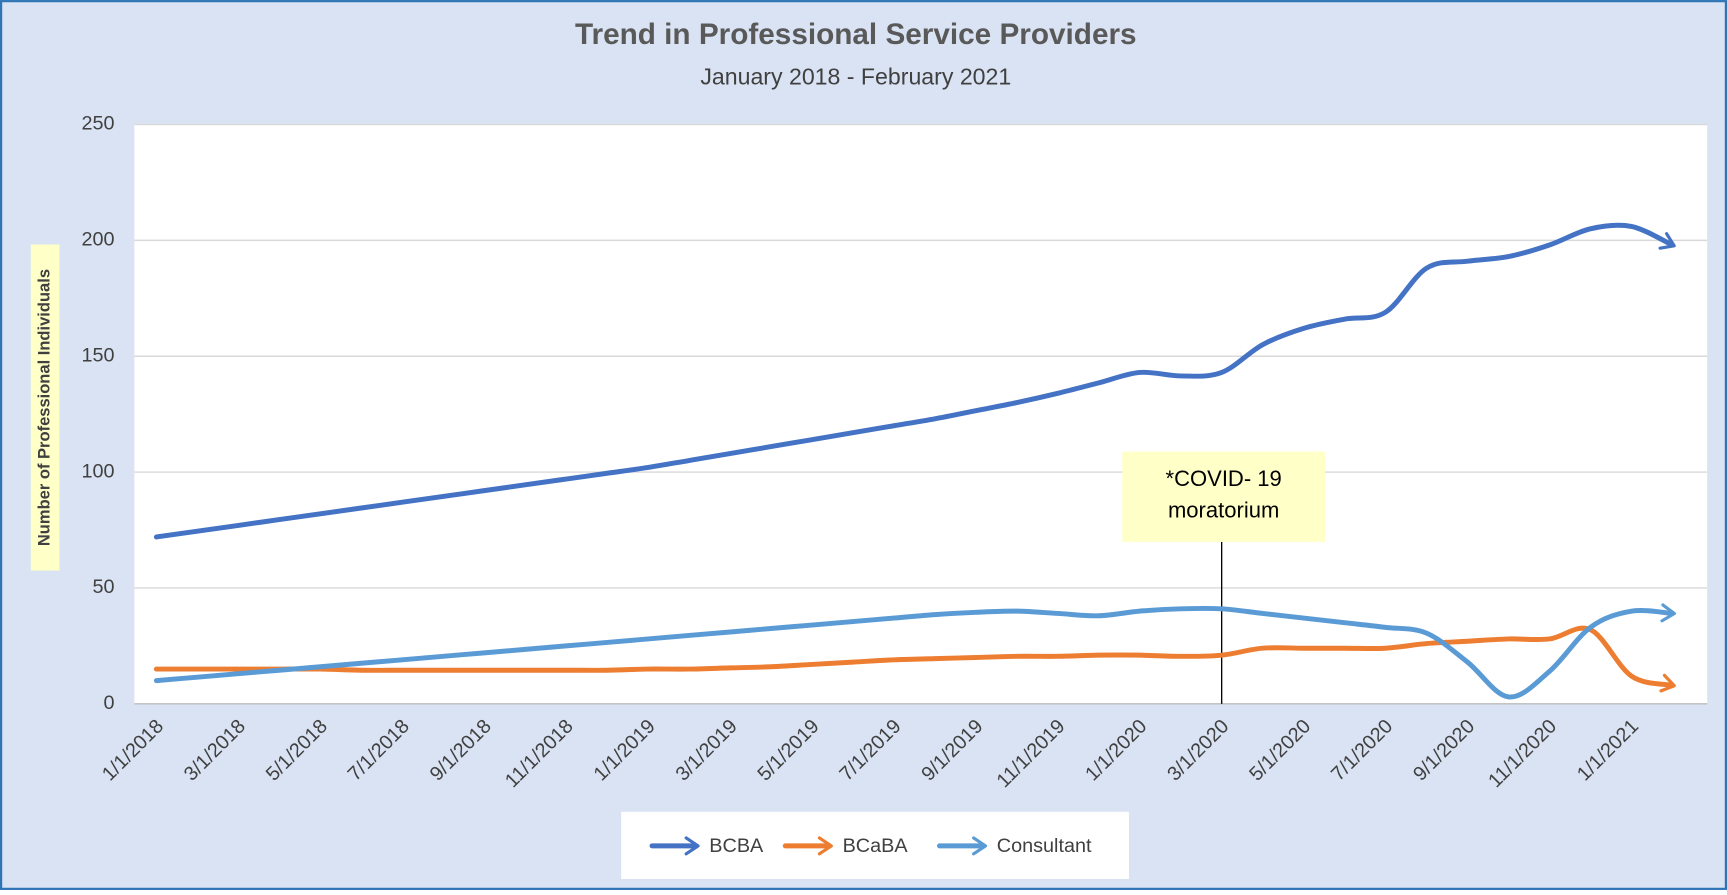  What do you see at coordinates (97, 240) in the screenshot?
I see `y-tick-label: 200` at bounding box center [97, 240].